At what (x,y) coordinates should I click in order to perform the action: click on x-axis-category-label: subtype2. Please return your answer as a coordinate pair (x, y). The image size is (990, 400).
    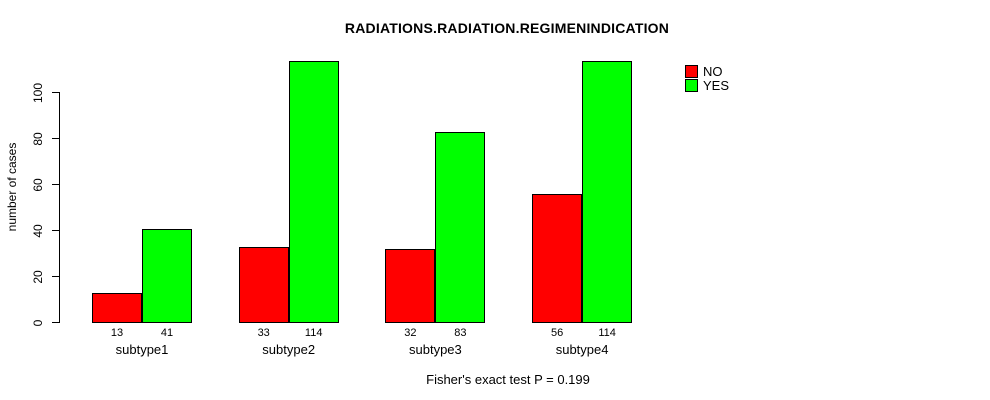
    Looking at the image, I should click on (289, 349).